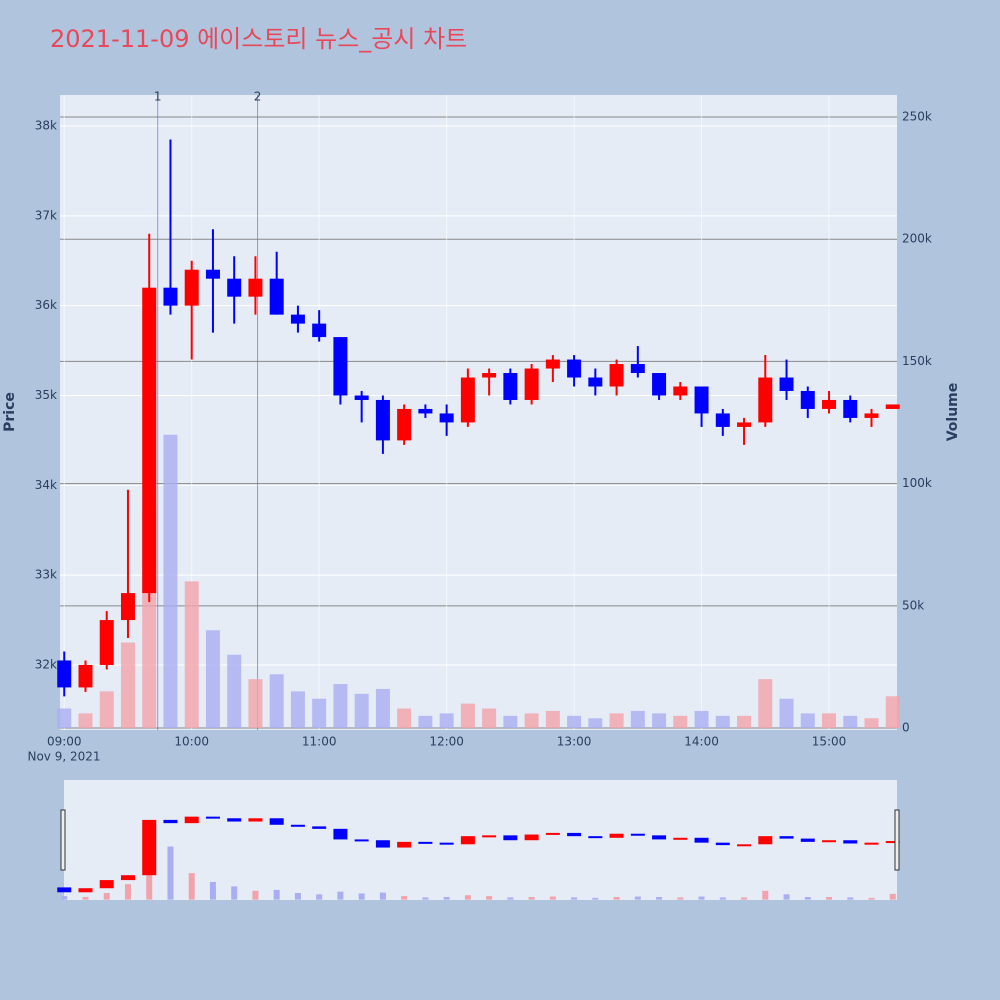  What do you see at coordinates (953, 412) in the screenshot?
I see `y2-axis-title: Volume` at bounding box center [953, 412].